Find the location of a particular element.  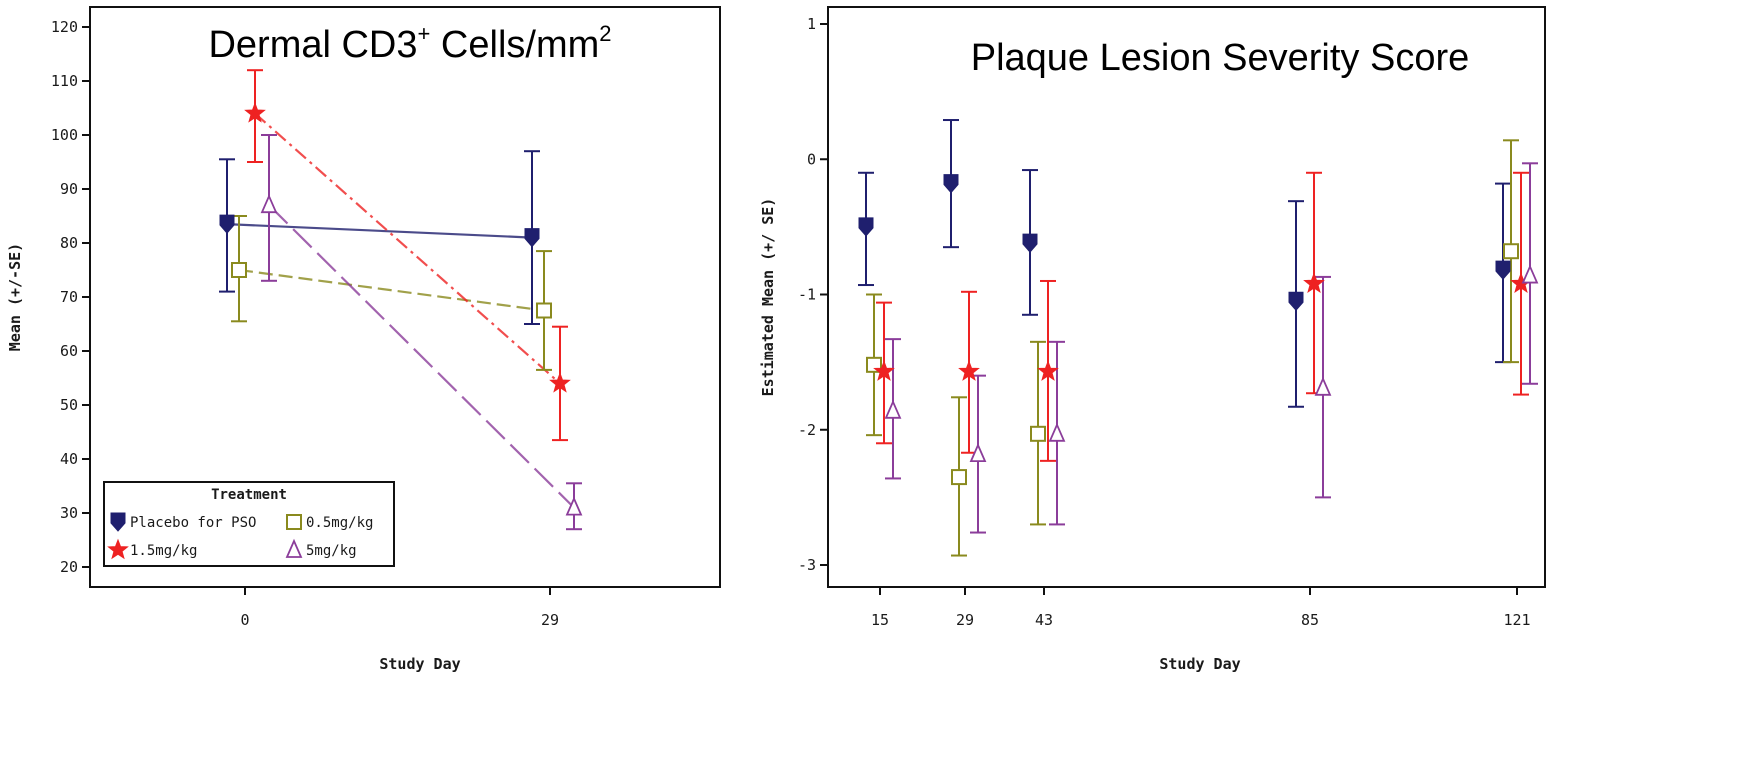

right-x-tick-label: 85 is located at coordinates (1310, 620).